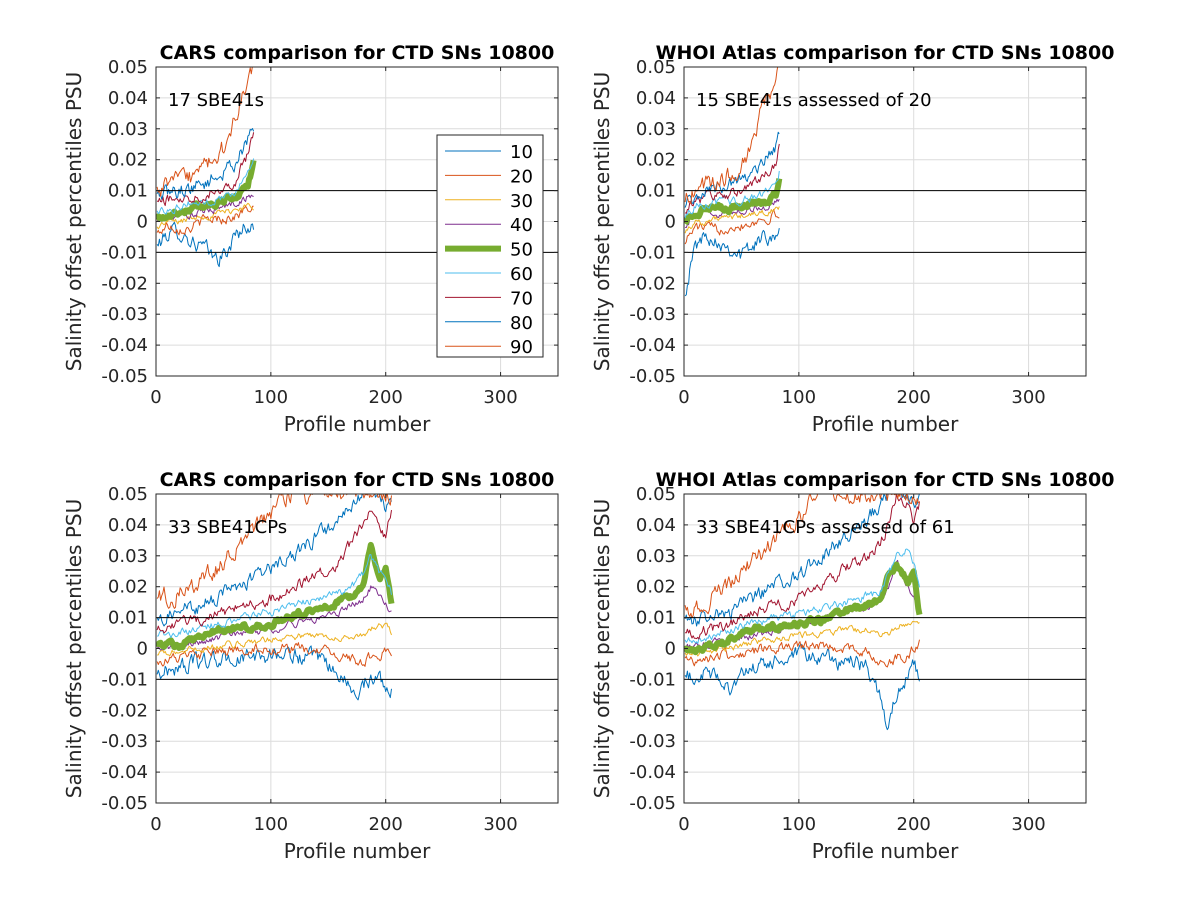  I want to click on legend-label: 50, so click(521, 250).